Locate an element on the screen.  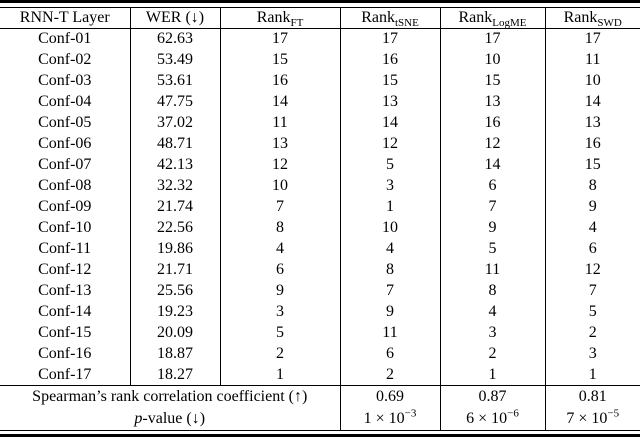
bottom-rule-gap is located at coordinates (320, 432).